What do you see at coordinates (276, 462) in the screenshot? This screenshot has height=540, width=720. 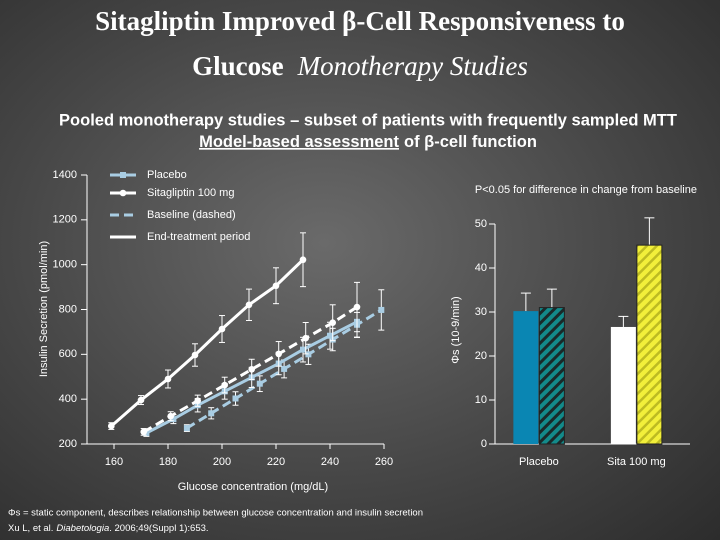 I see `x-tick-label: 220` at bounding box center [276, 462].